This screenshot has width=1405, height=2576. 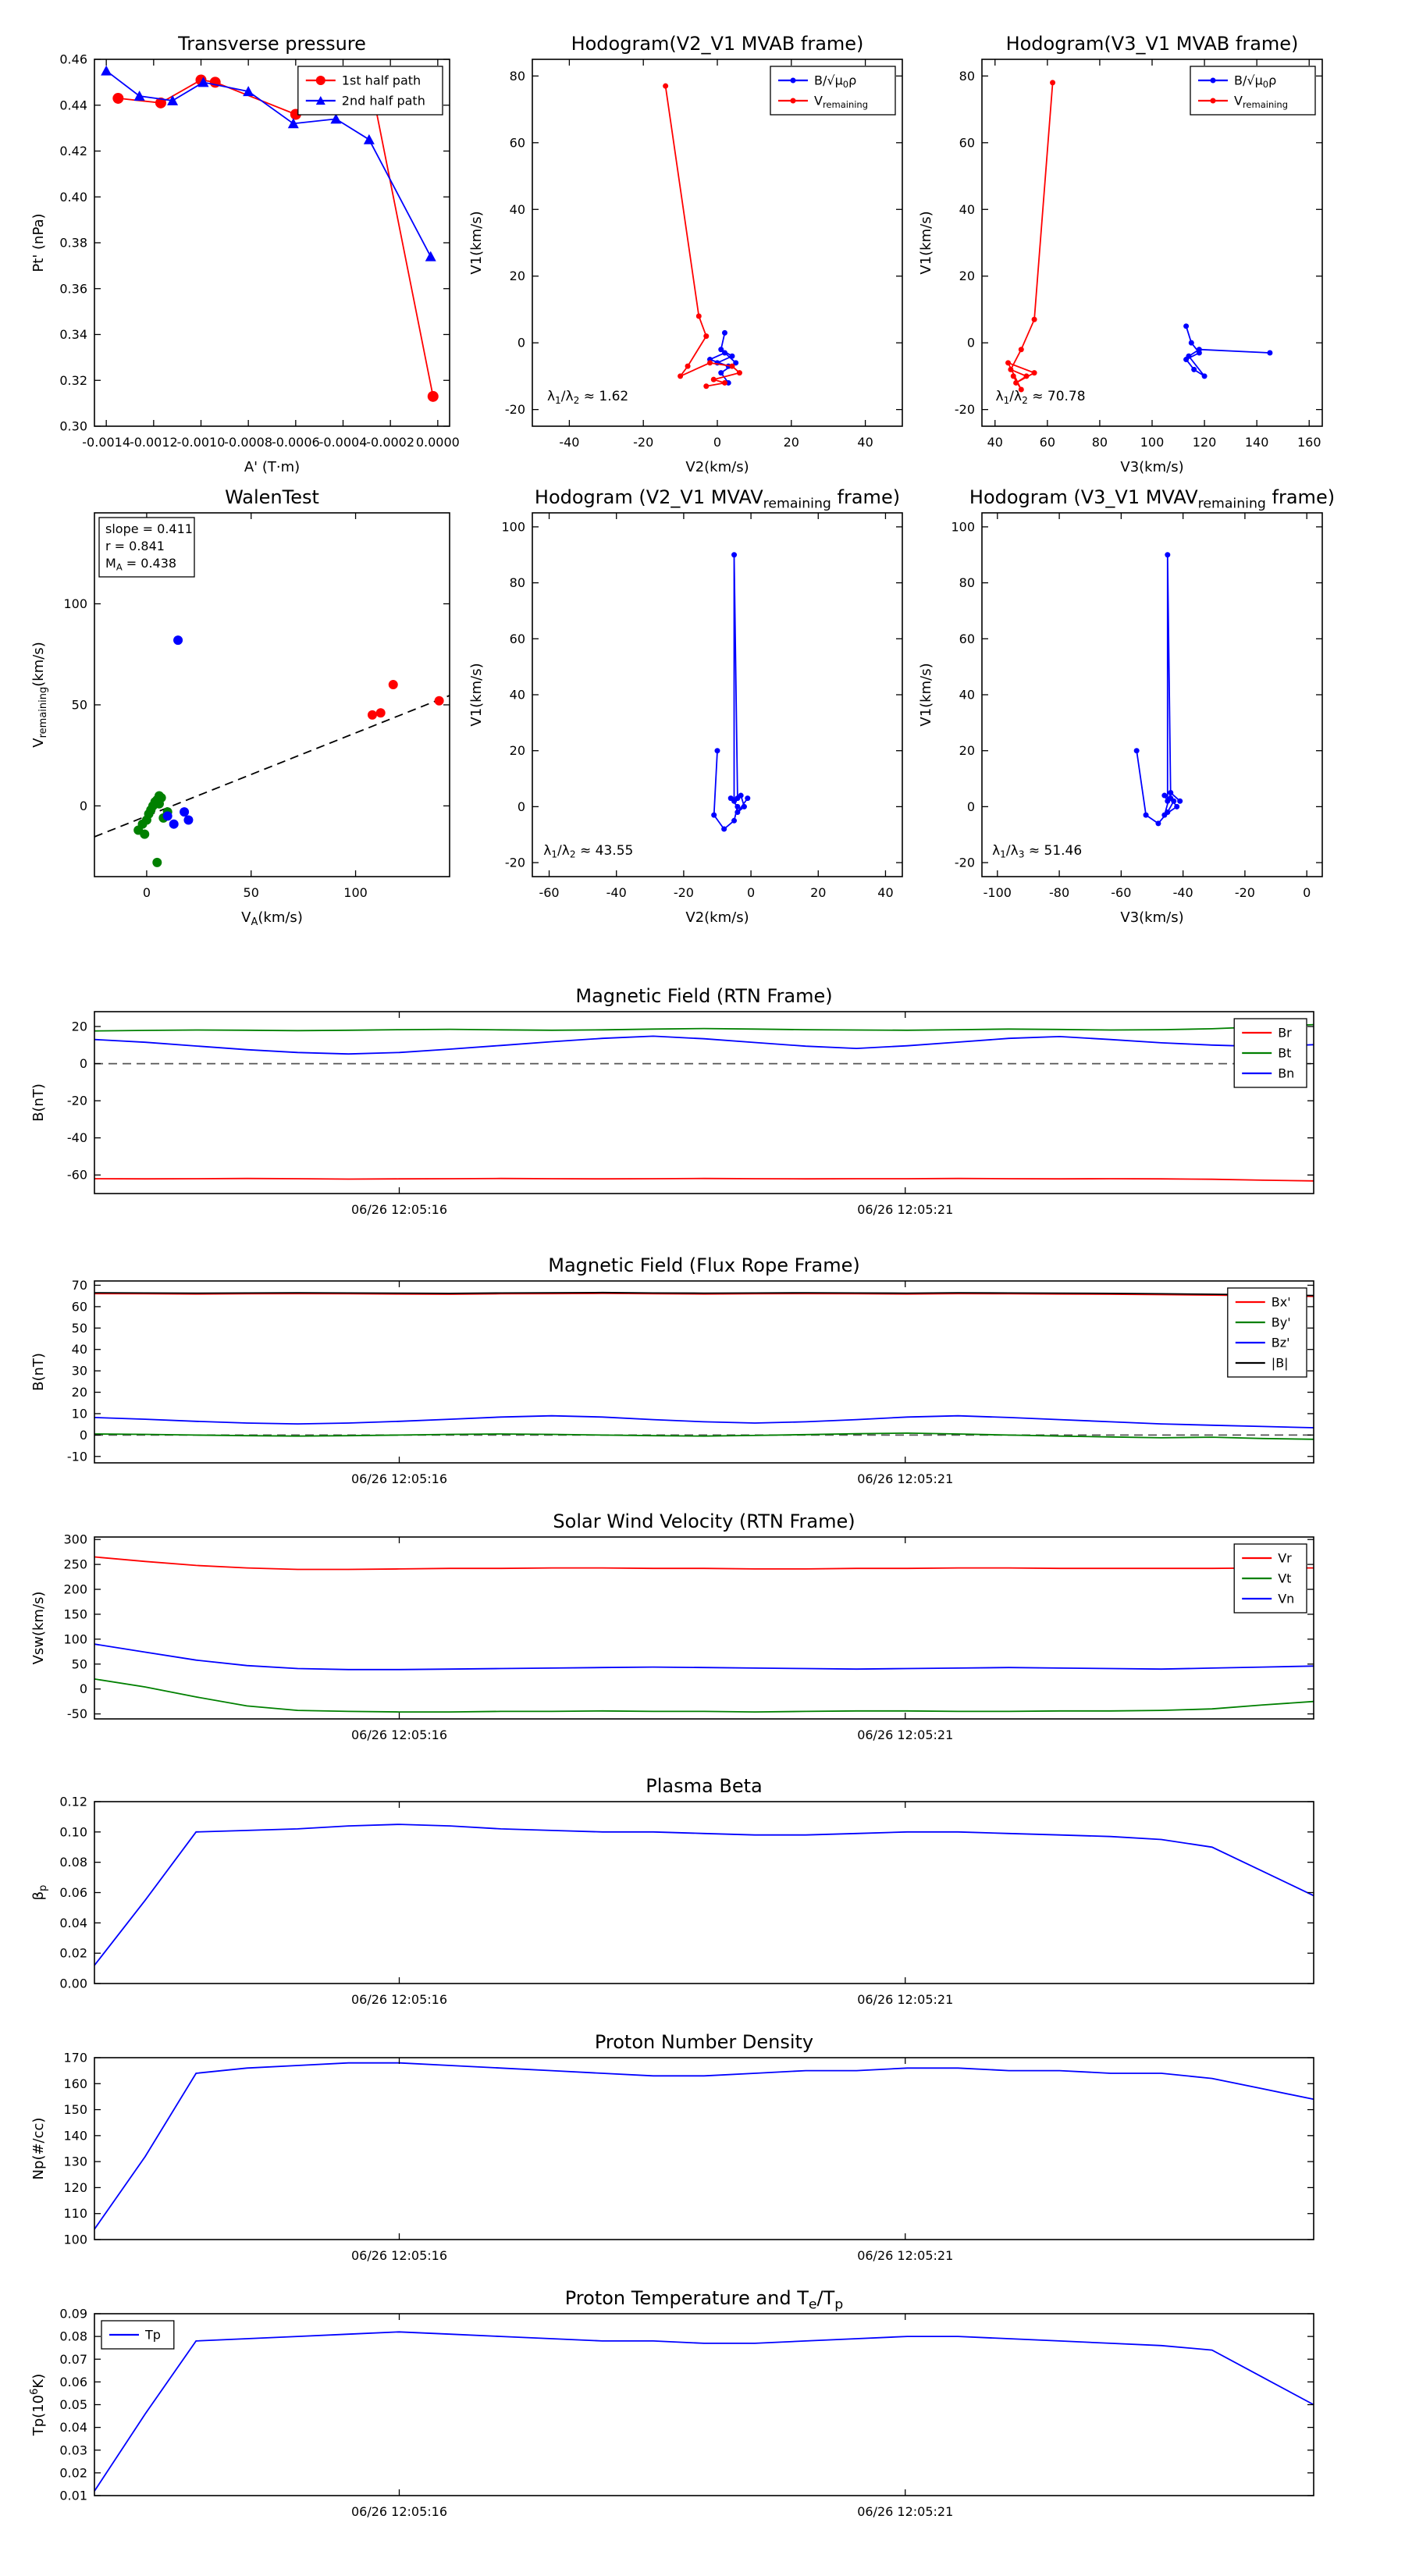 What do you see at coordinates (1183, 892) in the screenshot?
I see `x-tick-label: -40` at bounding box center [1183, 892].